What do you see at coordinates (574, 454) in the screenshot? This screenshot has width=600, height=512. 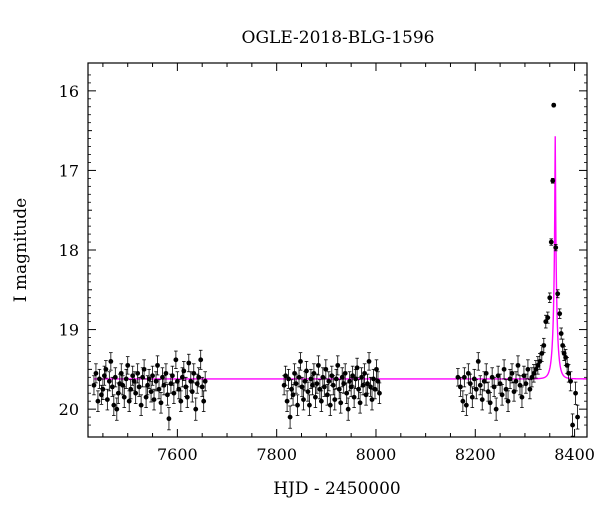 I see `x-tick-label: 8400` at bounding box center [574, 454].